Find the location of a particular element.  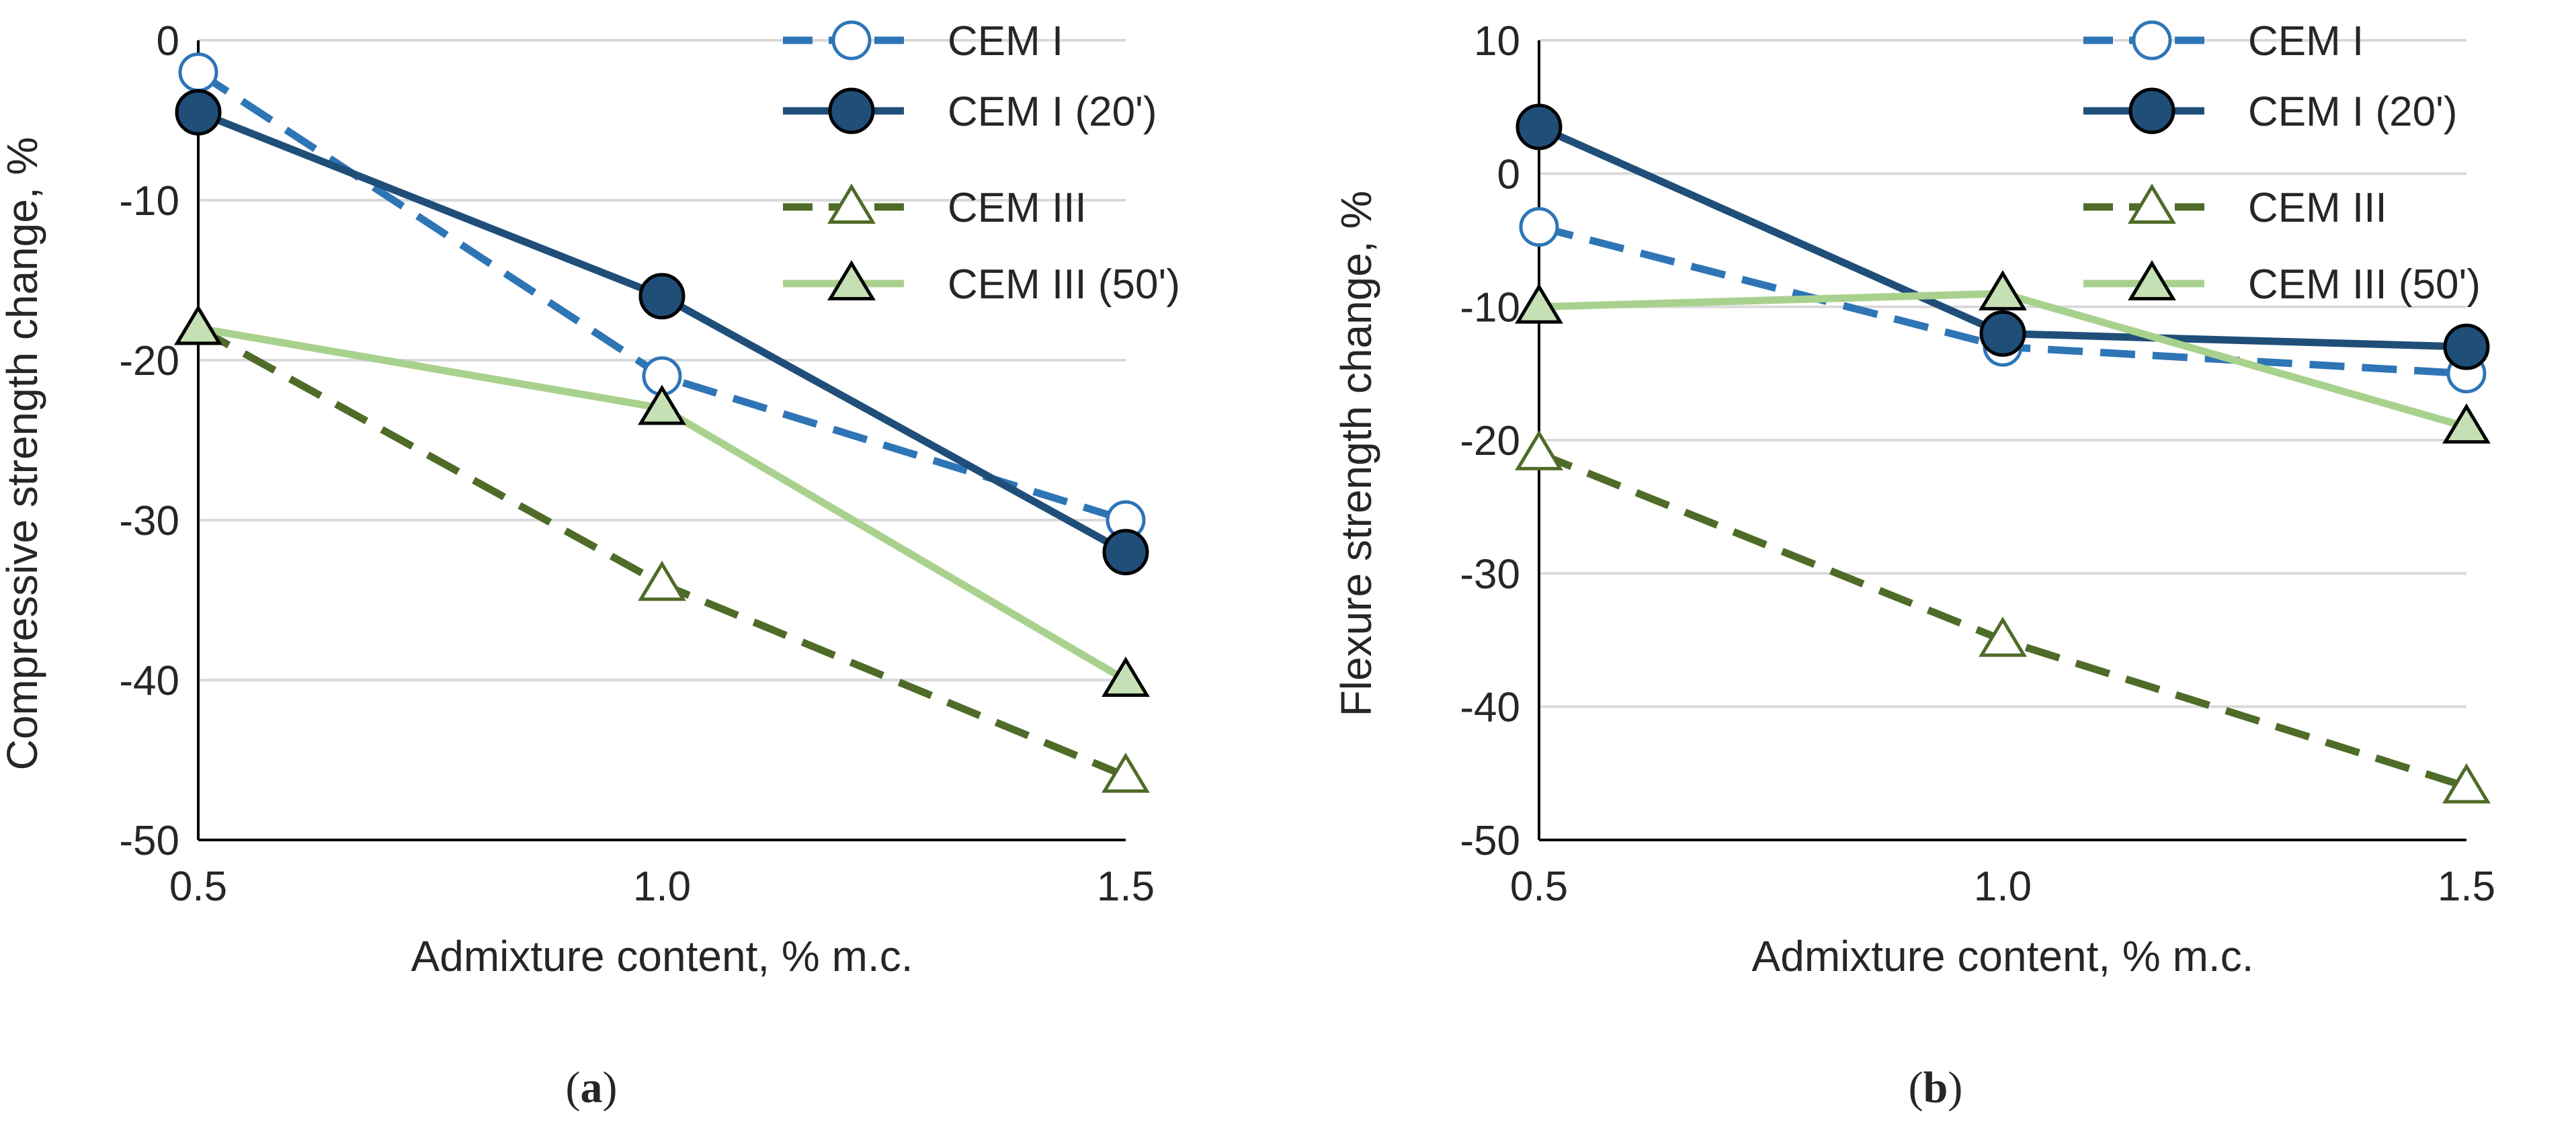

y-tick-label: 10 is located at coordinates (1497, 41).